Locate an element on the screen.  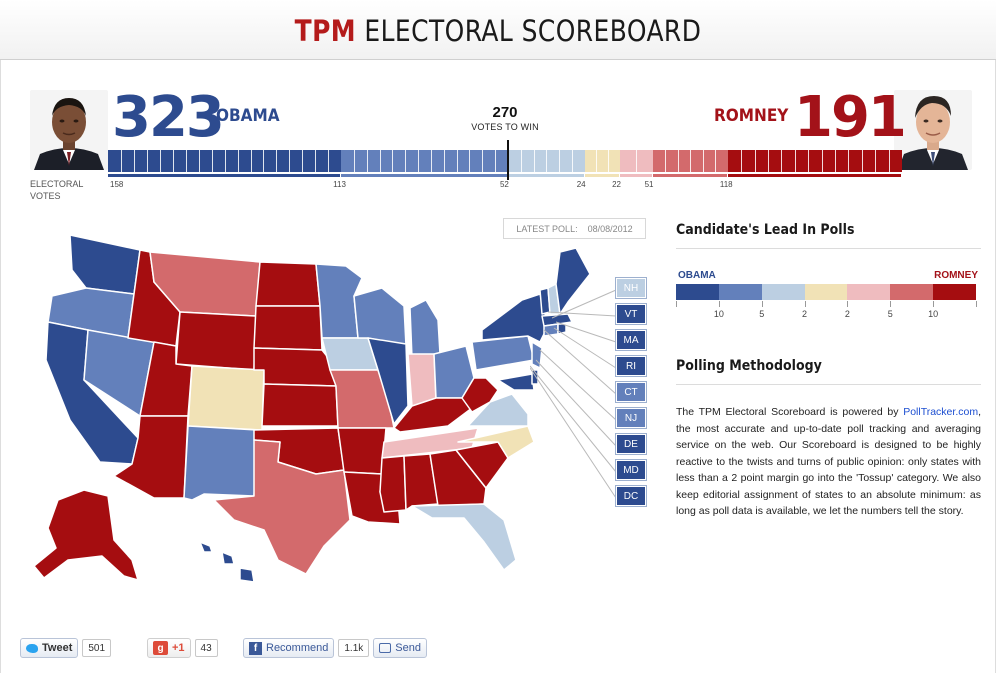
small-state-nj: NJ is located at coordinates (631, 418).